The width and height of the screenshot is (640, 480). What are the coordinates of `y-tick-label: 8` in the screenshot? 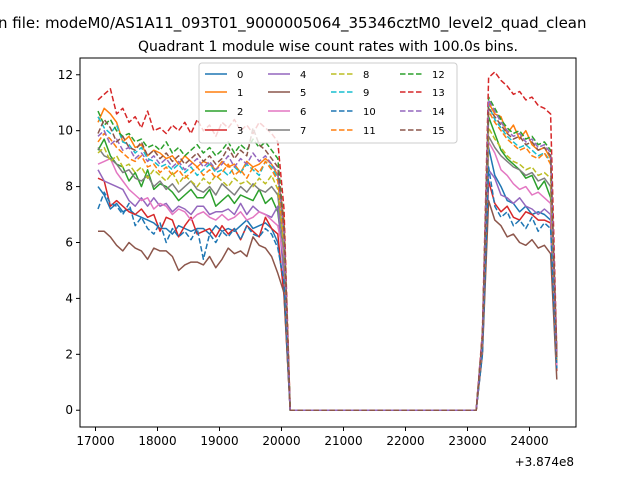 It's located at (69, 187).